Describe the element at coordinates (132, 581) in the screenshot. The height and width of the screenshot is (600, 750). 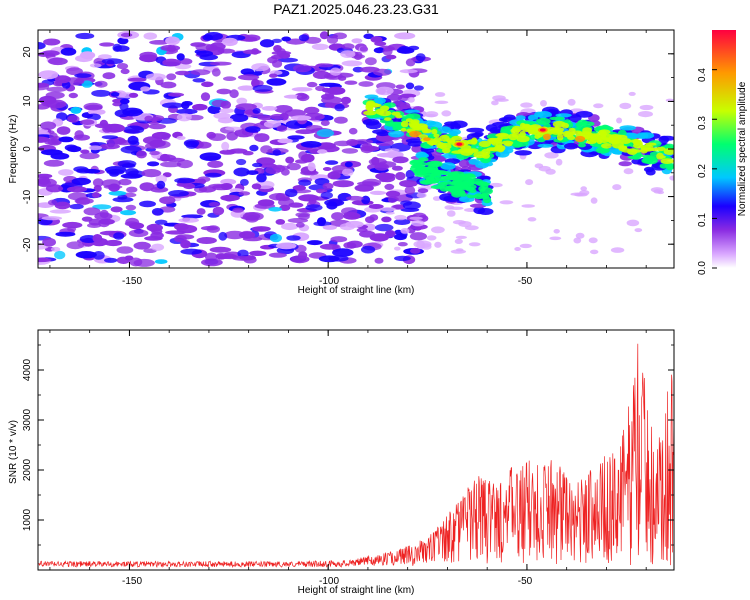
I see `x-tick-label: -150` at that location.